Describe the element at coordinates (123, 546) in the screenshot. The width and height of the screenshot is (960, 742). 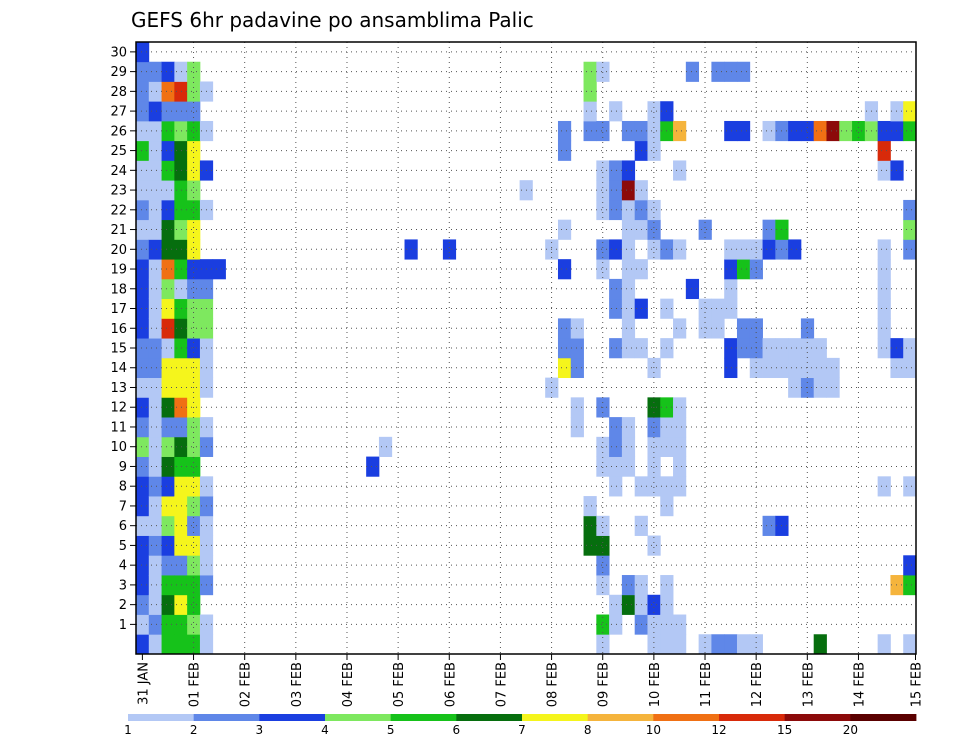
I see `y-tick-label: 5` at that location.